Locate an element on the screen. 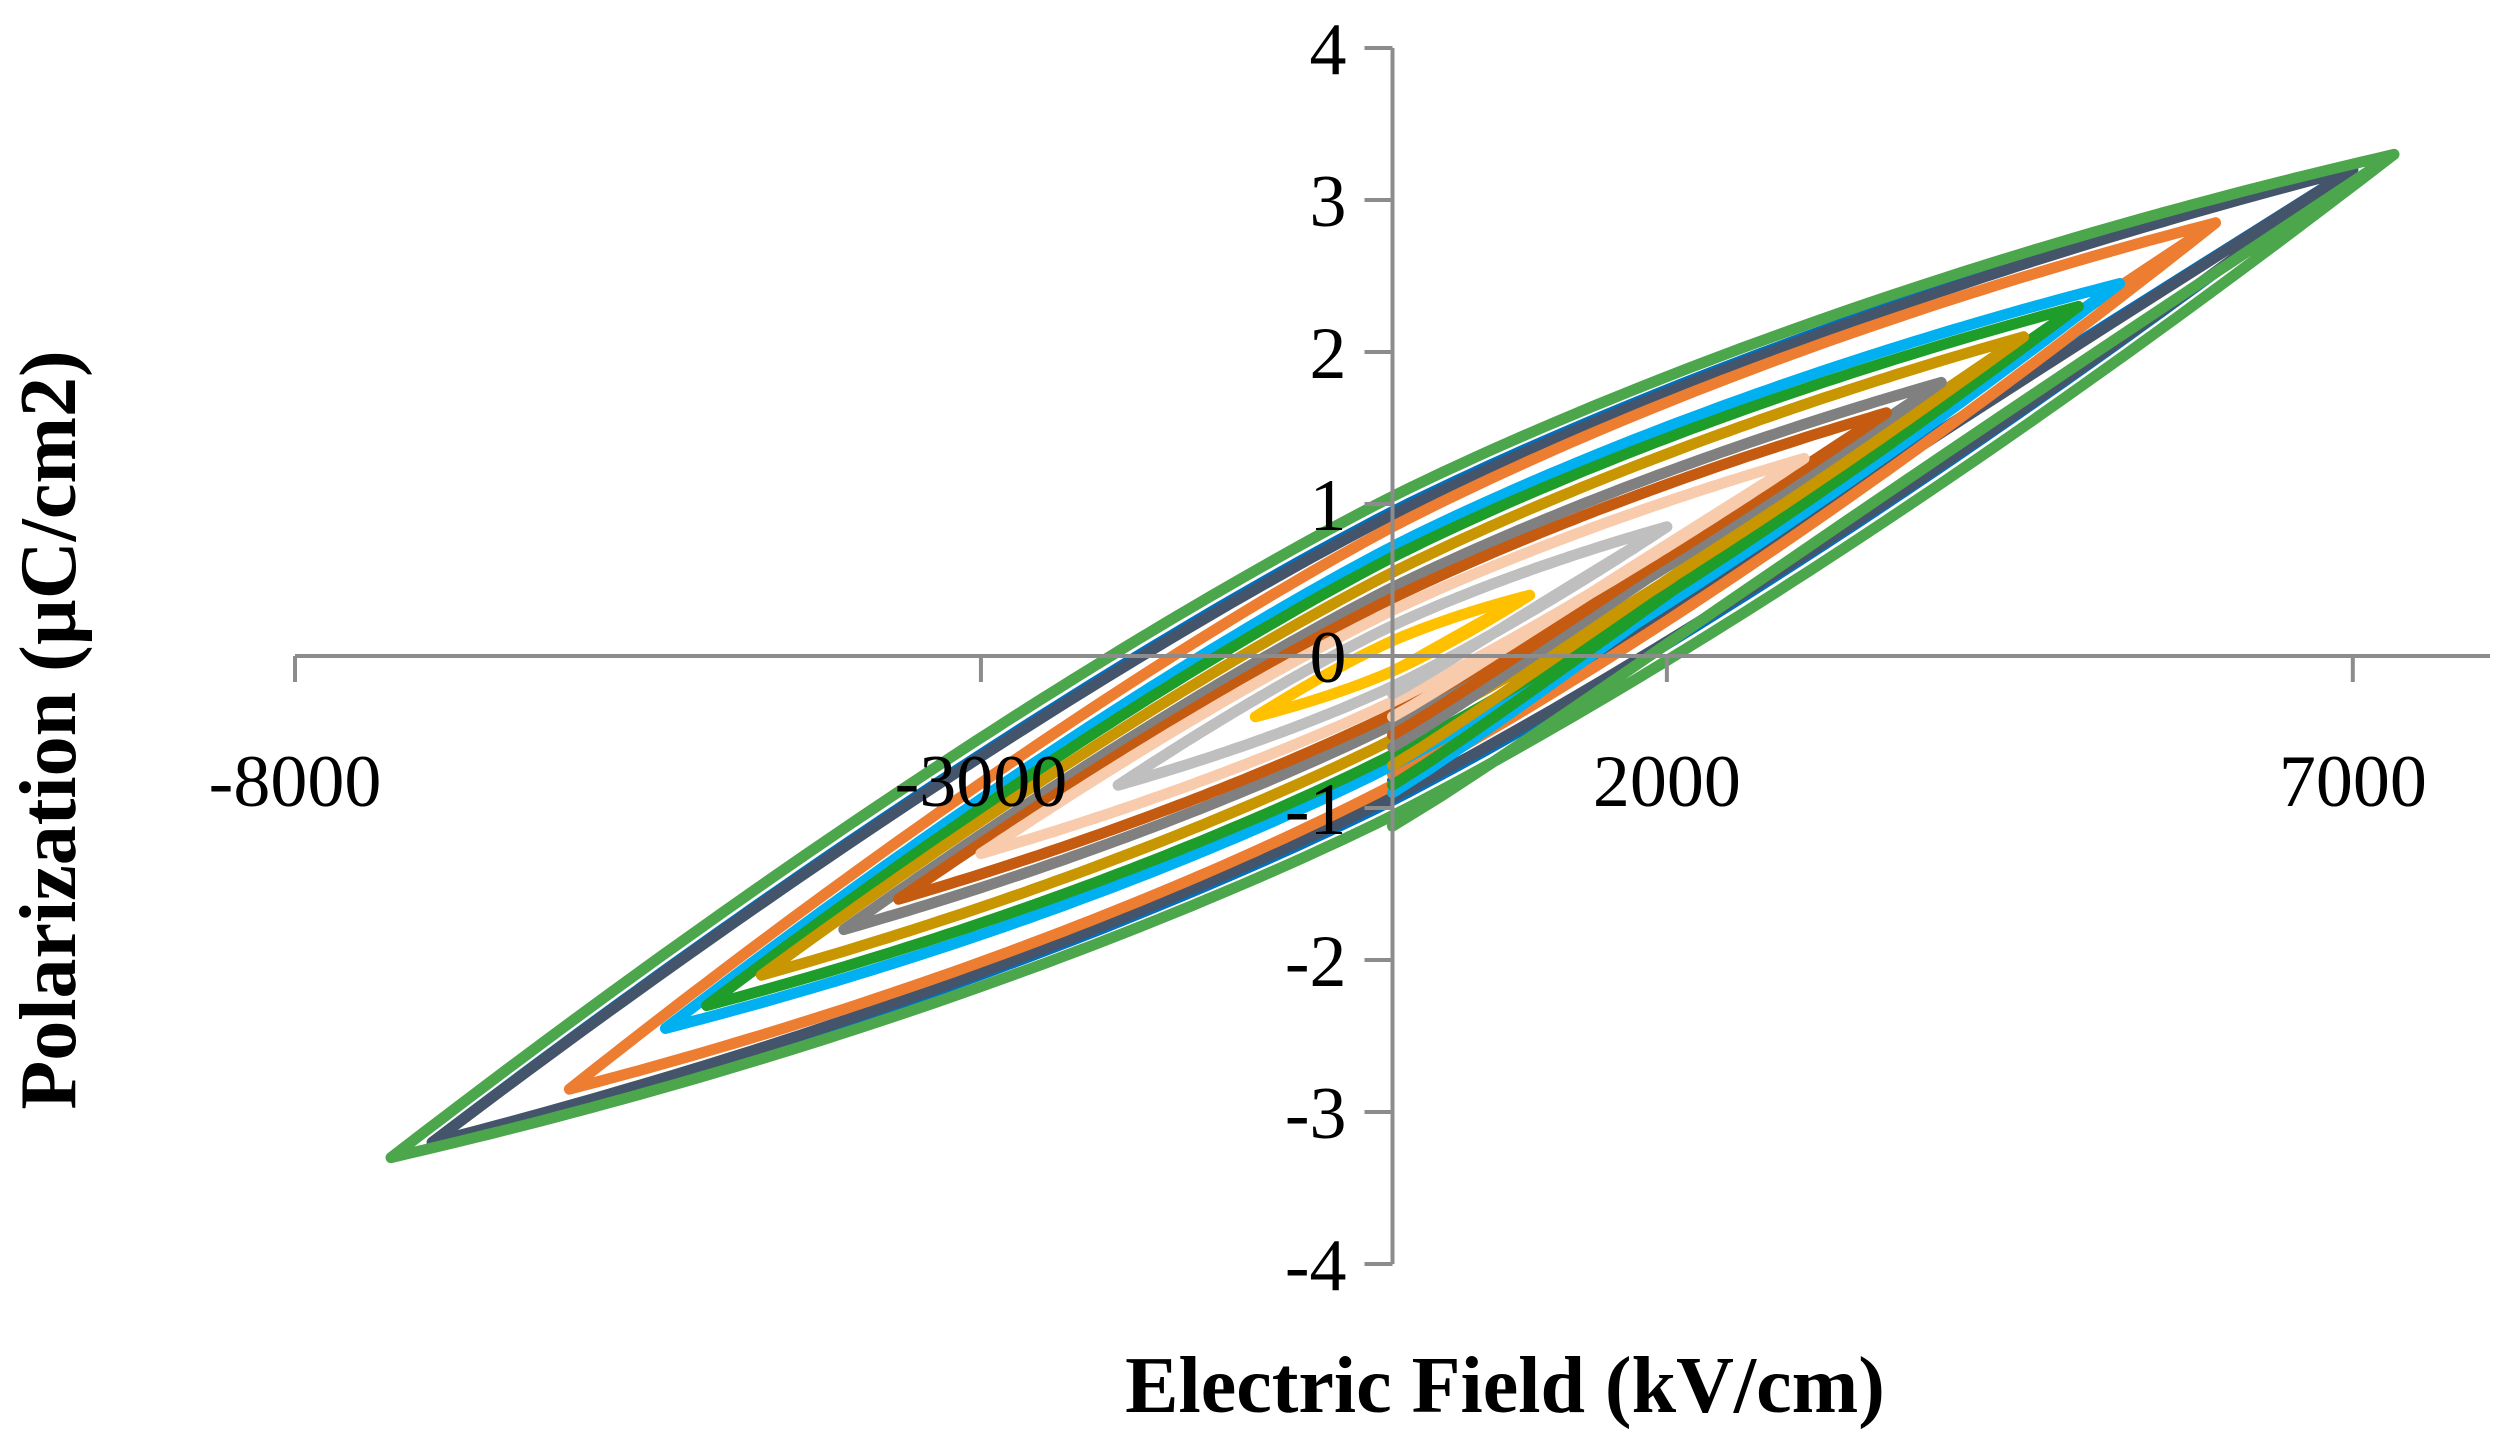  y-axis-title: Polarization (µC/cm2) is located at coordinates (49, 729).